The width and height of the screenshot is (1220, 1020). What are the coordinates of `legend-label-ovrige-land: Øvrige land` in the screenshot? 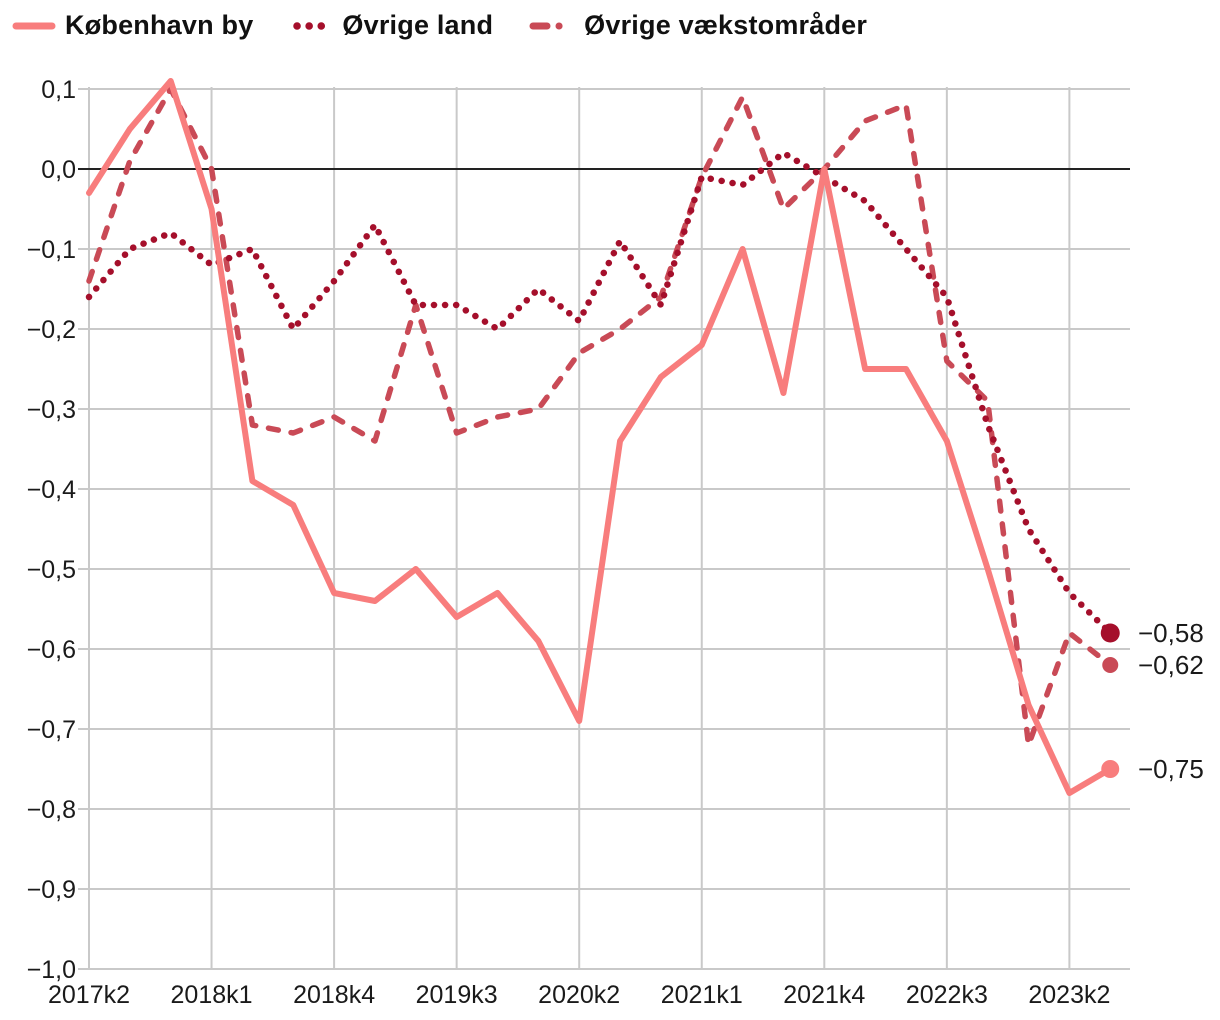 It's located at (418, 25).